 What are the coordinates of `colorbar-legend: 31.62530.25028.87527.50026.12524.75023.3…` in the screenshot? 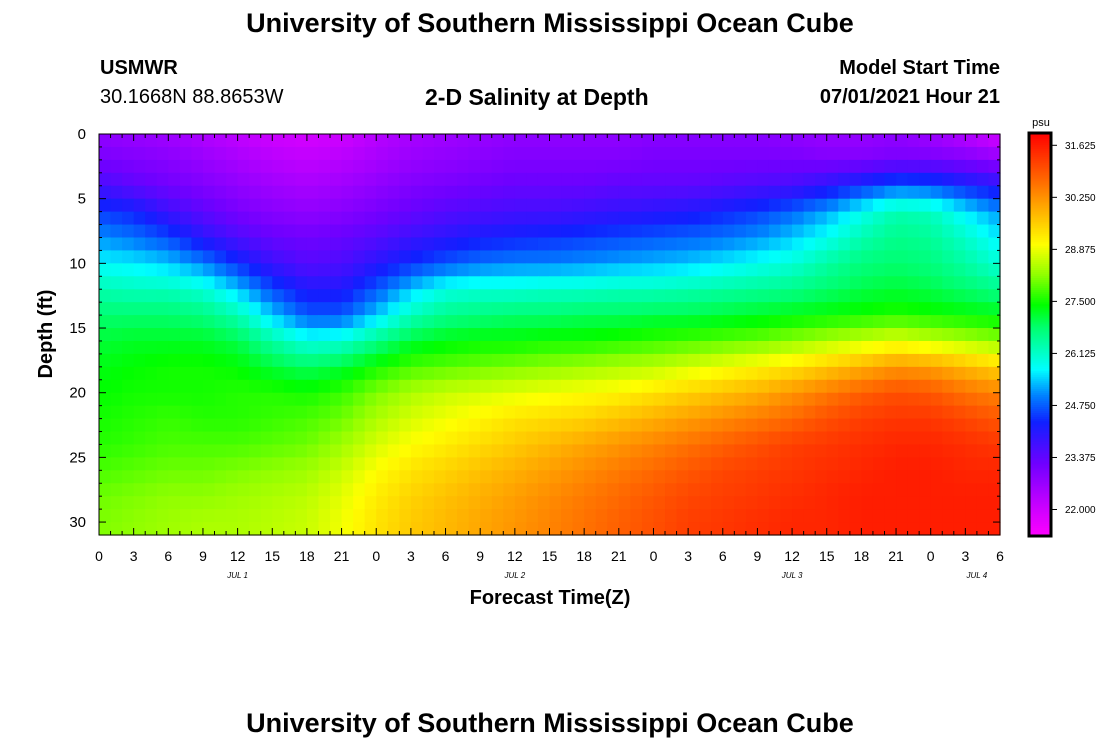 It's located at (1061, 334).